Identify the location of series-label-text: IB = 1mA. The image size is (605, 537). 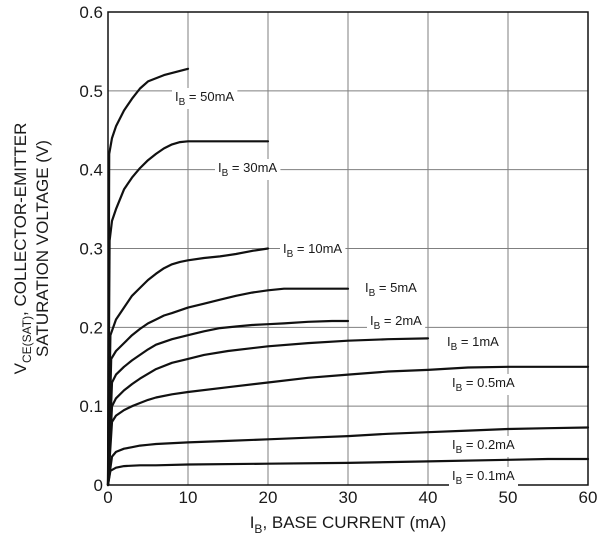
(473, 343).